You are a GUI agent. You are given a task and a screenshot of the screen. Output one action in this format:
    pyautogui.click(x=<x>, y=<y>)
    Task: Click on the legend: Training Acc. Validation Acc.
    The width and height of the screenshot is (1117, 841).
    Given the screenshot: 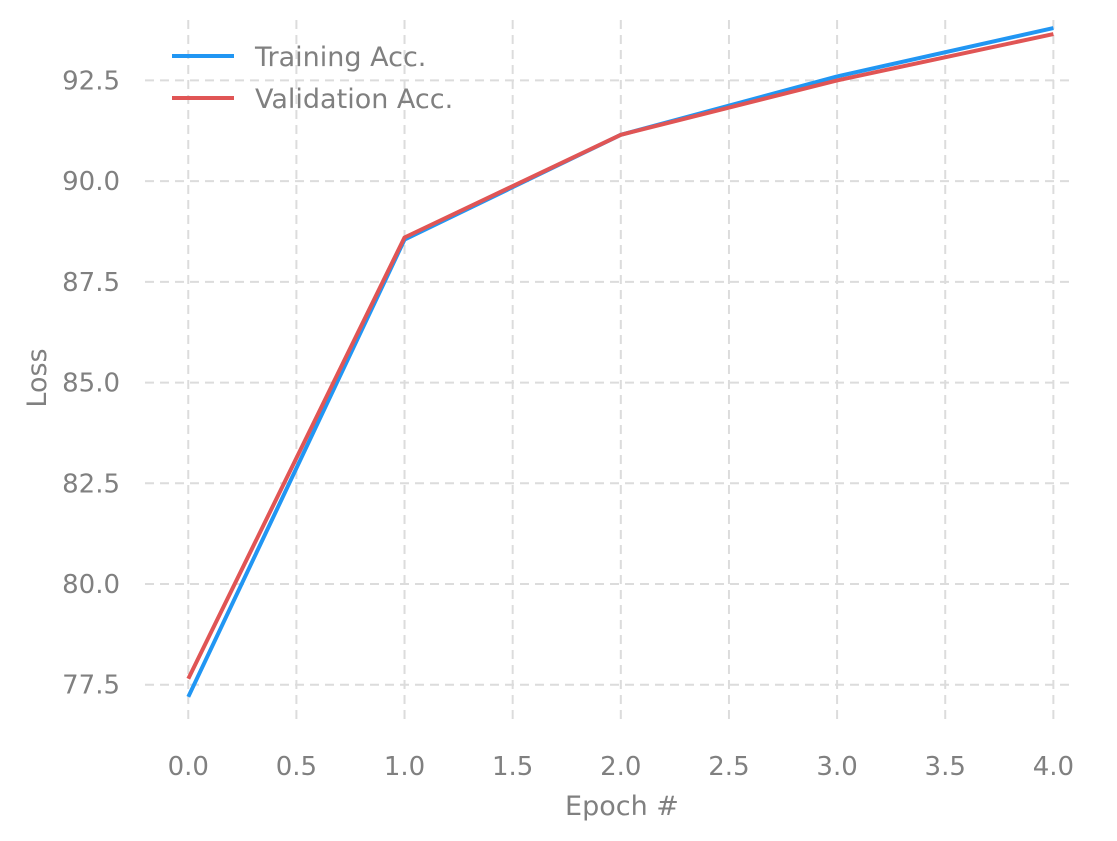 What is the action you would take?
    pyautogui.click(x=312, y=78)
    